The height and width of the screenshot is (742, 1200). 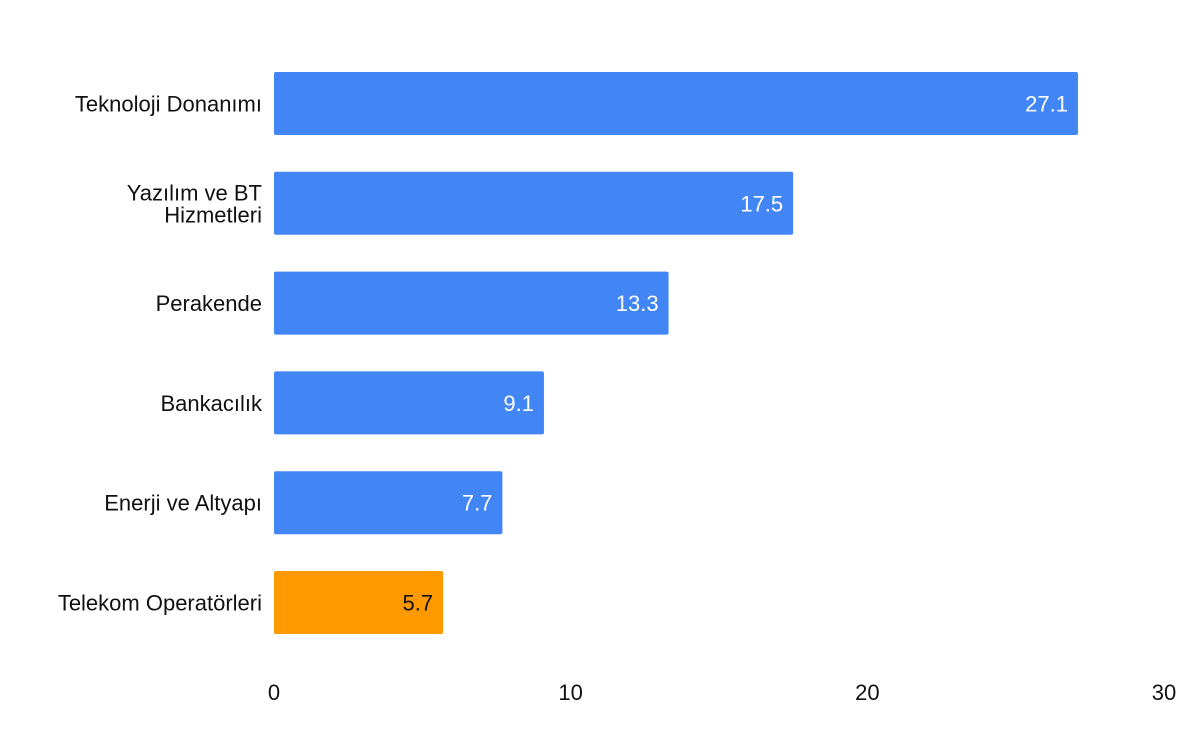 What do you see at coordinates (722, 692) in the screenshot?
I see `x-axis-ticks-group: 0 10 20 30` at bounding box center [722, 692].